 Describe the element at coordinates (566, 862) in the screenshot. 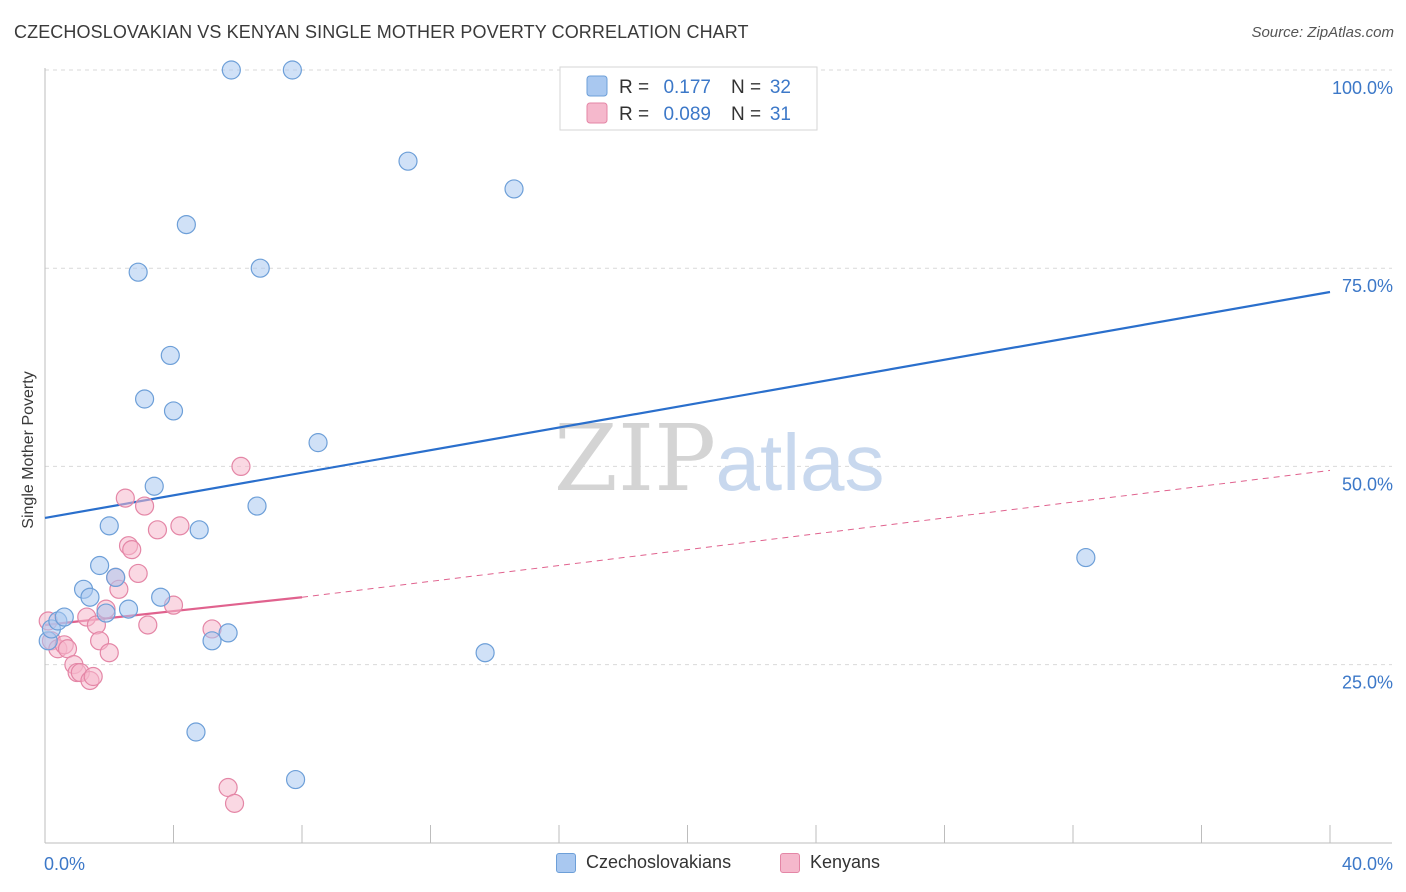

I see `legend-swatch-czechoslovakians` at that location.